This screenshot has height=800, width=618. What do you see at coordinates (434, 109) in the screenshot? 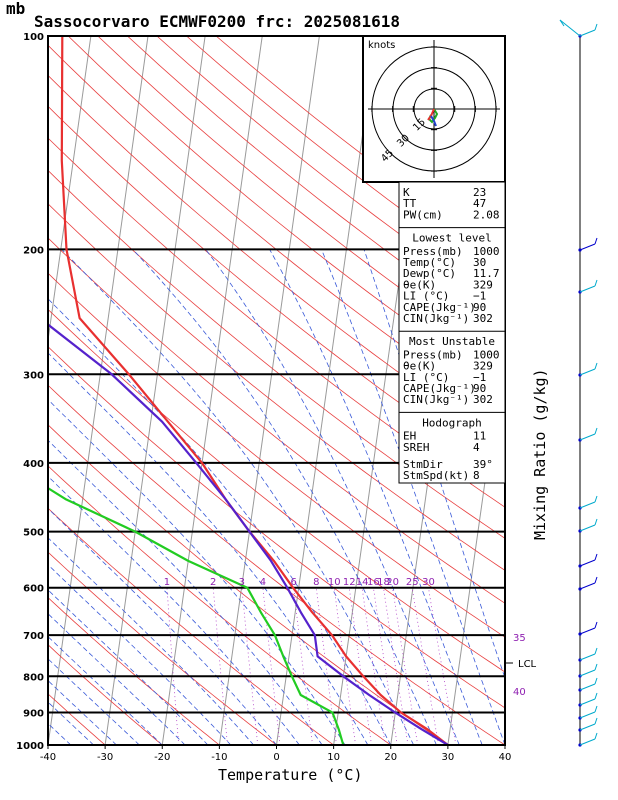
I see `hodograph: knots 15 30 45` at bounding box center [434, 109].